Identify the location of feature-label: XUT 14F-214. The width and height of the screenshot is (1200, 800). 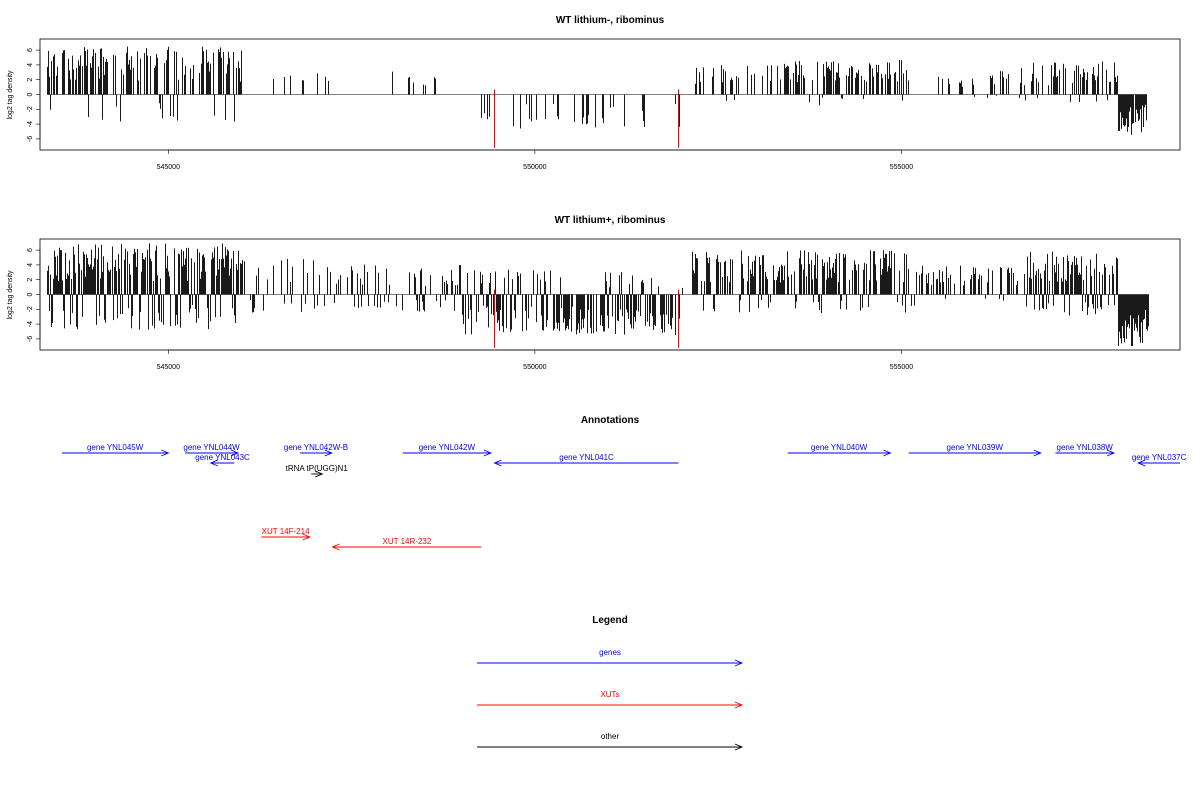
(286, 531).